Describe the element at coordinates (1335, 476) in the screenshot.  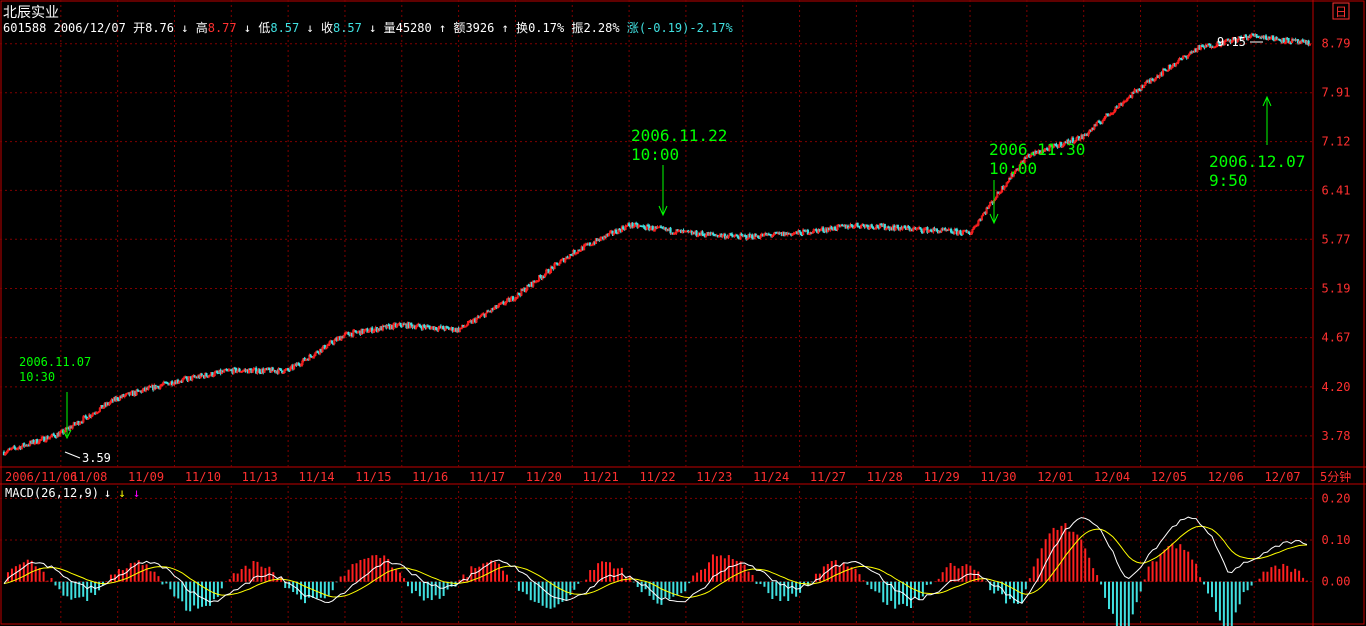
I see `period-label: 5分钟` at that location.